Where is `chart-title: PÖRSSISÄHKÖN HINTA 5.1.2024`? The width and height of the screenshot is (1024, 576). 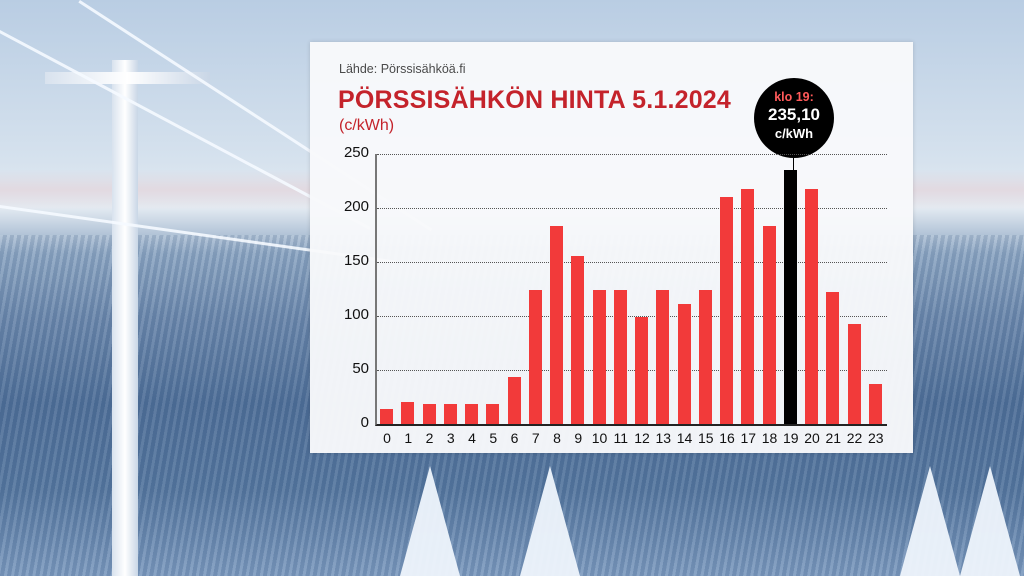
chart-title: PÖRSSISÄHKÖN HINTA 5.1.2024 is located at coordinates (535, 100).